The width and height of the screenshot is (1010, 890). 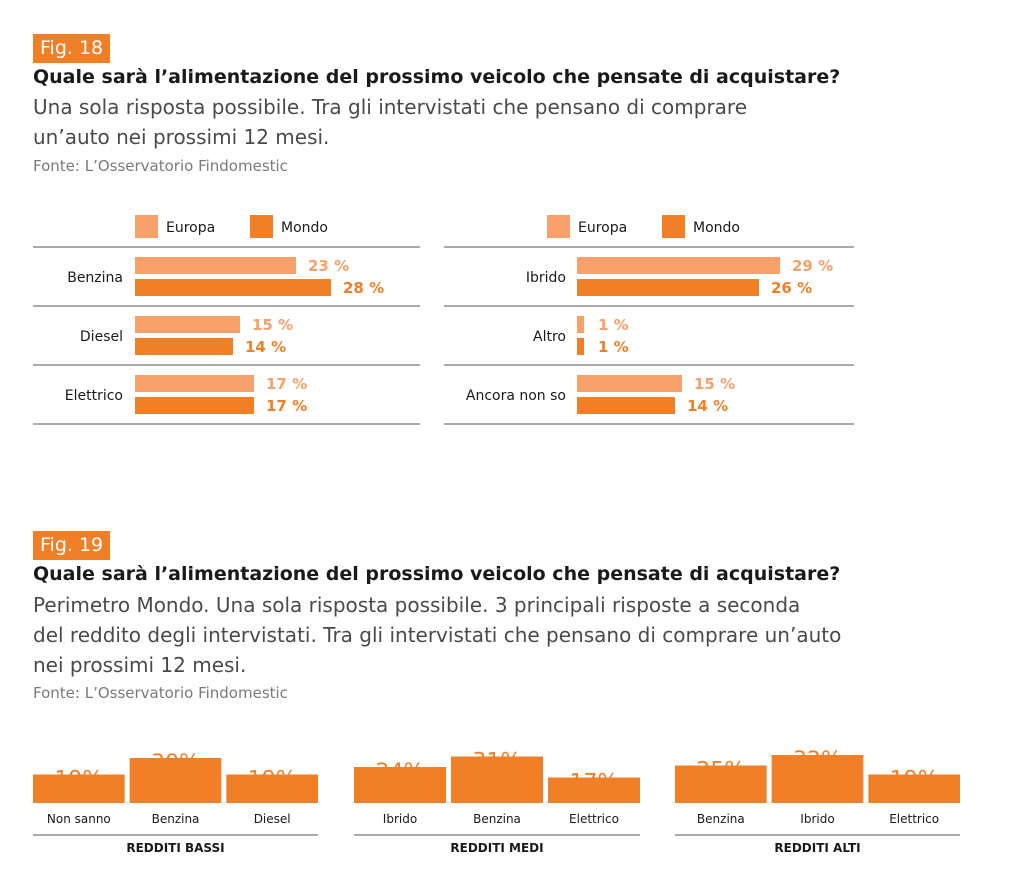 What do you see at coordinates (497, 819) in the screenshot?
I see `fig19-group-2-category-label: Benzina` at bounding box center [497, 819].